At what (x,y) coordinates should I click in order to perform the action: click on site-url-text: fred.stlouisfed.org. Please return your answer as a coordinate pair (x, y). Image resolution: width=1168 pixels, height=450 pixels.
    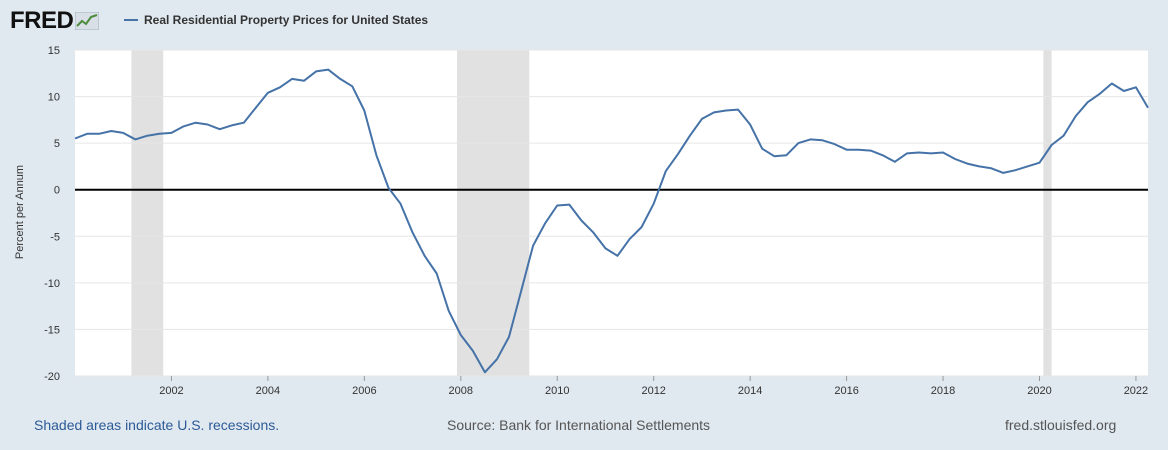
    Looking at the image, I should click on (1061, 425).